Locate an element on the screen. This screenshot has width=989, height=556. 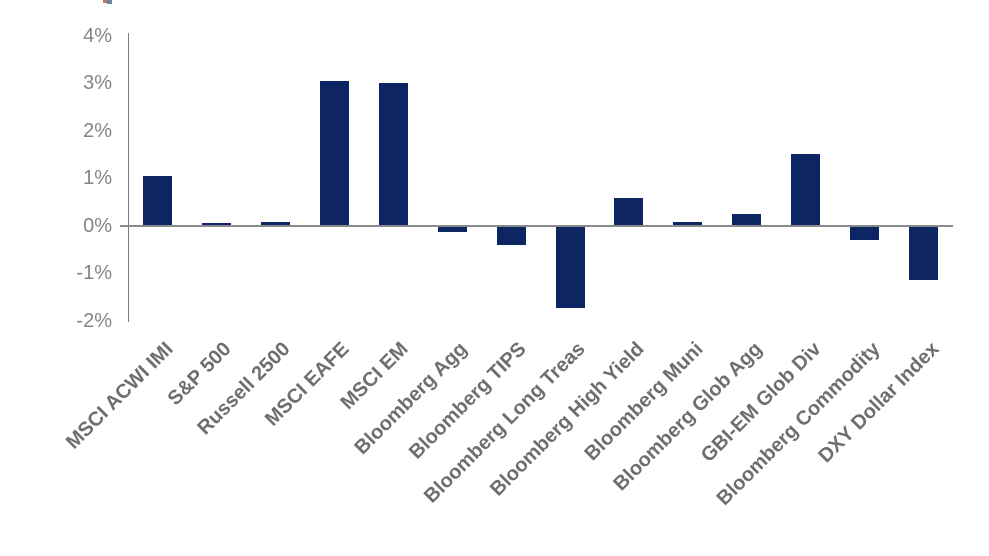
fragment-left-piece is located at coordinates (105, 1).